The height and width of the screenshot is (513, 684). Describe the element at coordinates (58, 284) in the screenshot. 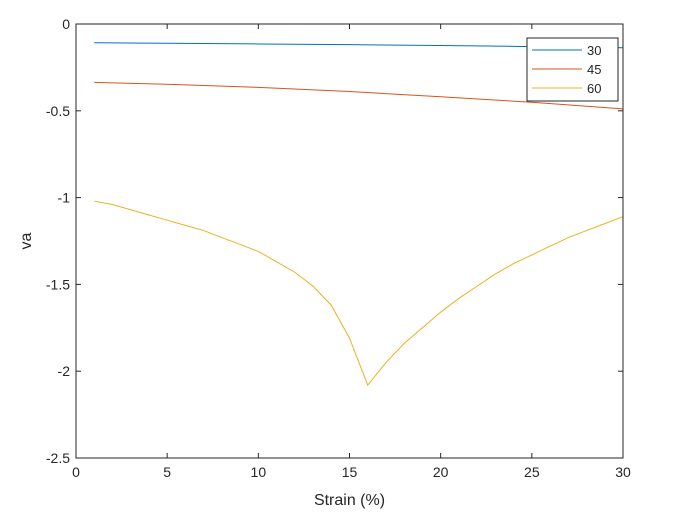

I see `y-tick-label: -1.5` at that location.